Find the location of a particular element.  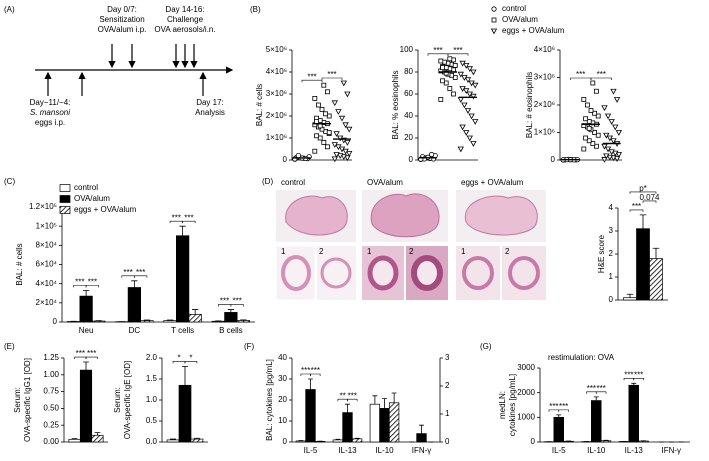

timeline-text: eggs i.p. is located at coordinates (50, 122).